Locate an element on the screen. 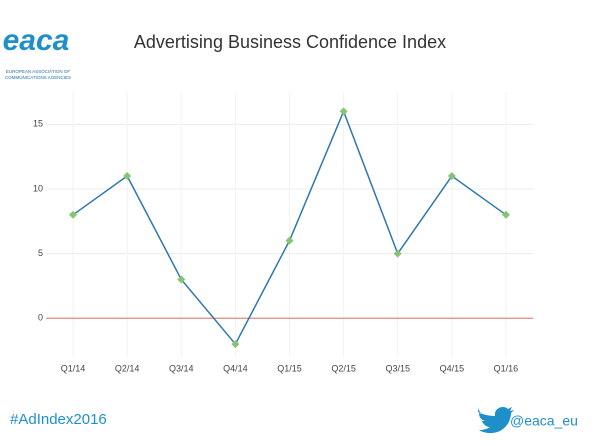 The width and height of the screenshot is (596, 446). y-tick-label: 15 is located at coordinates (38, 124).